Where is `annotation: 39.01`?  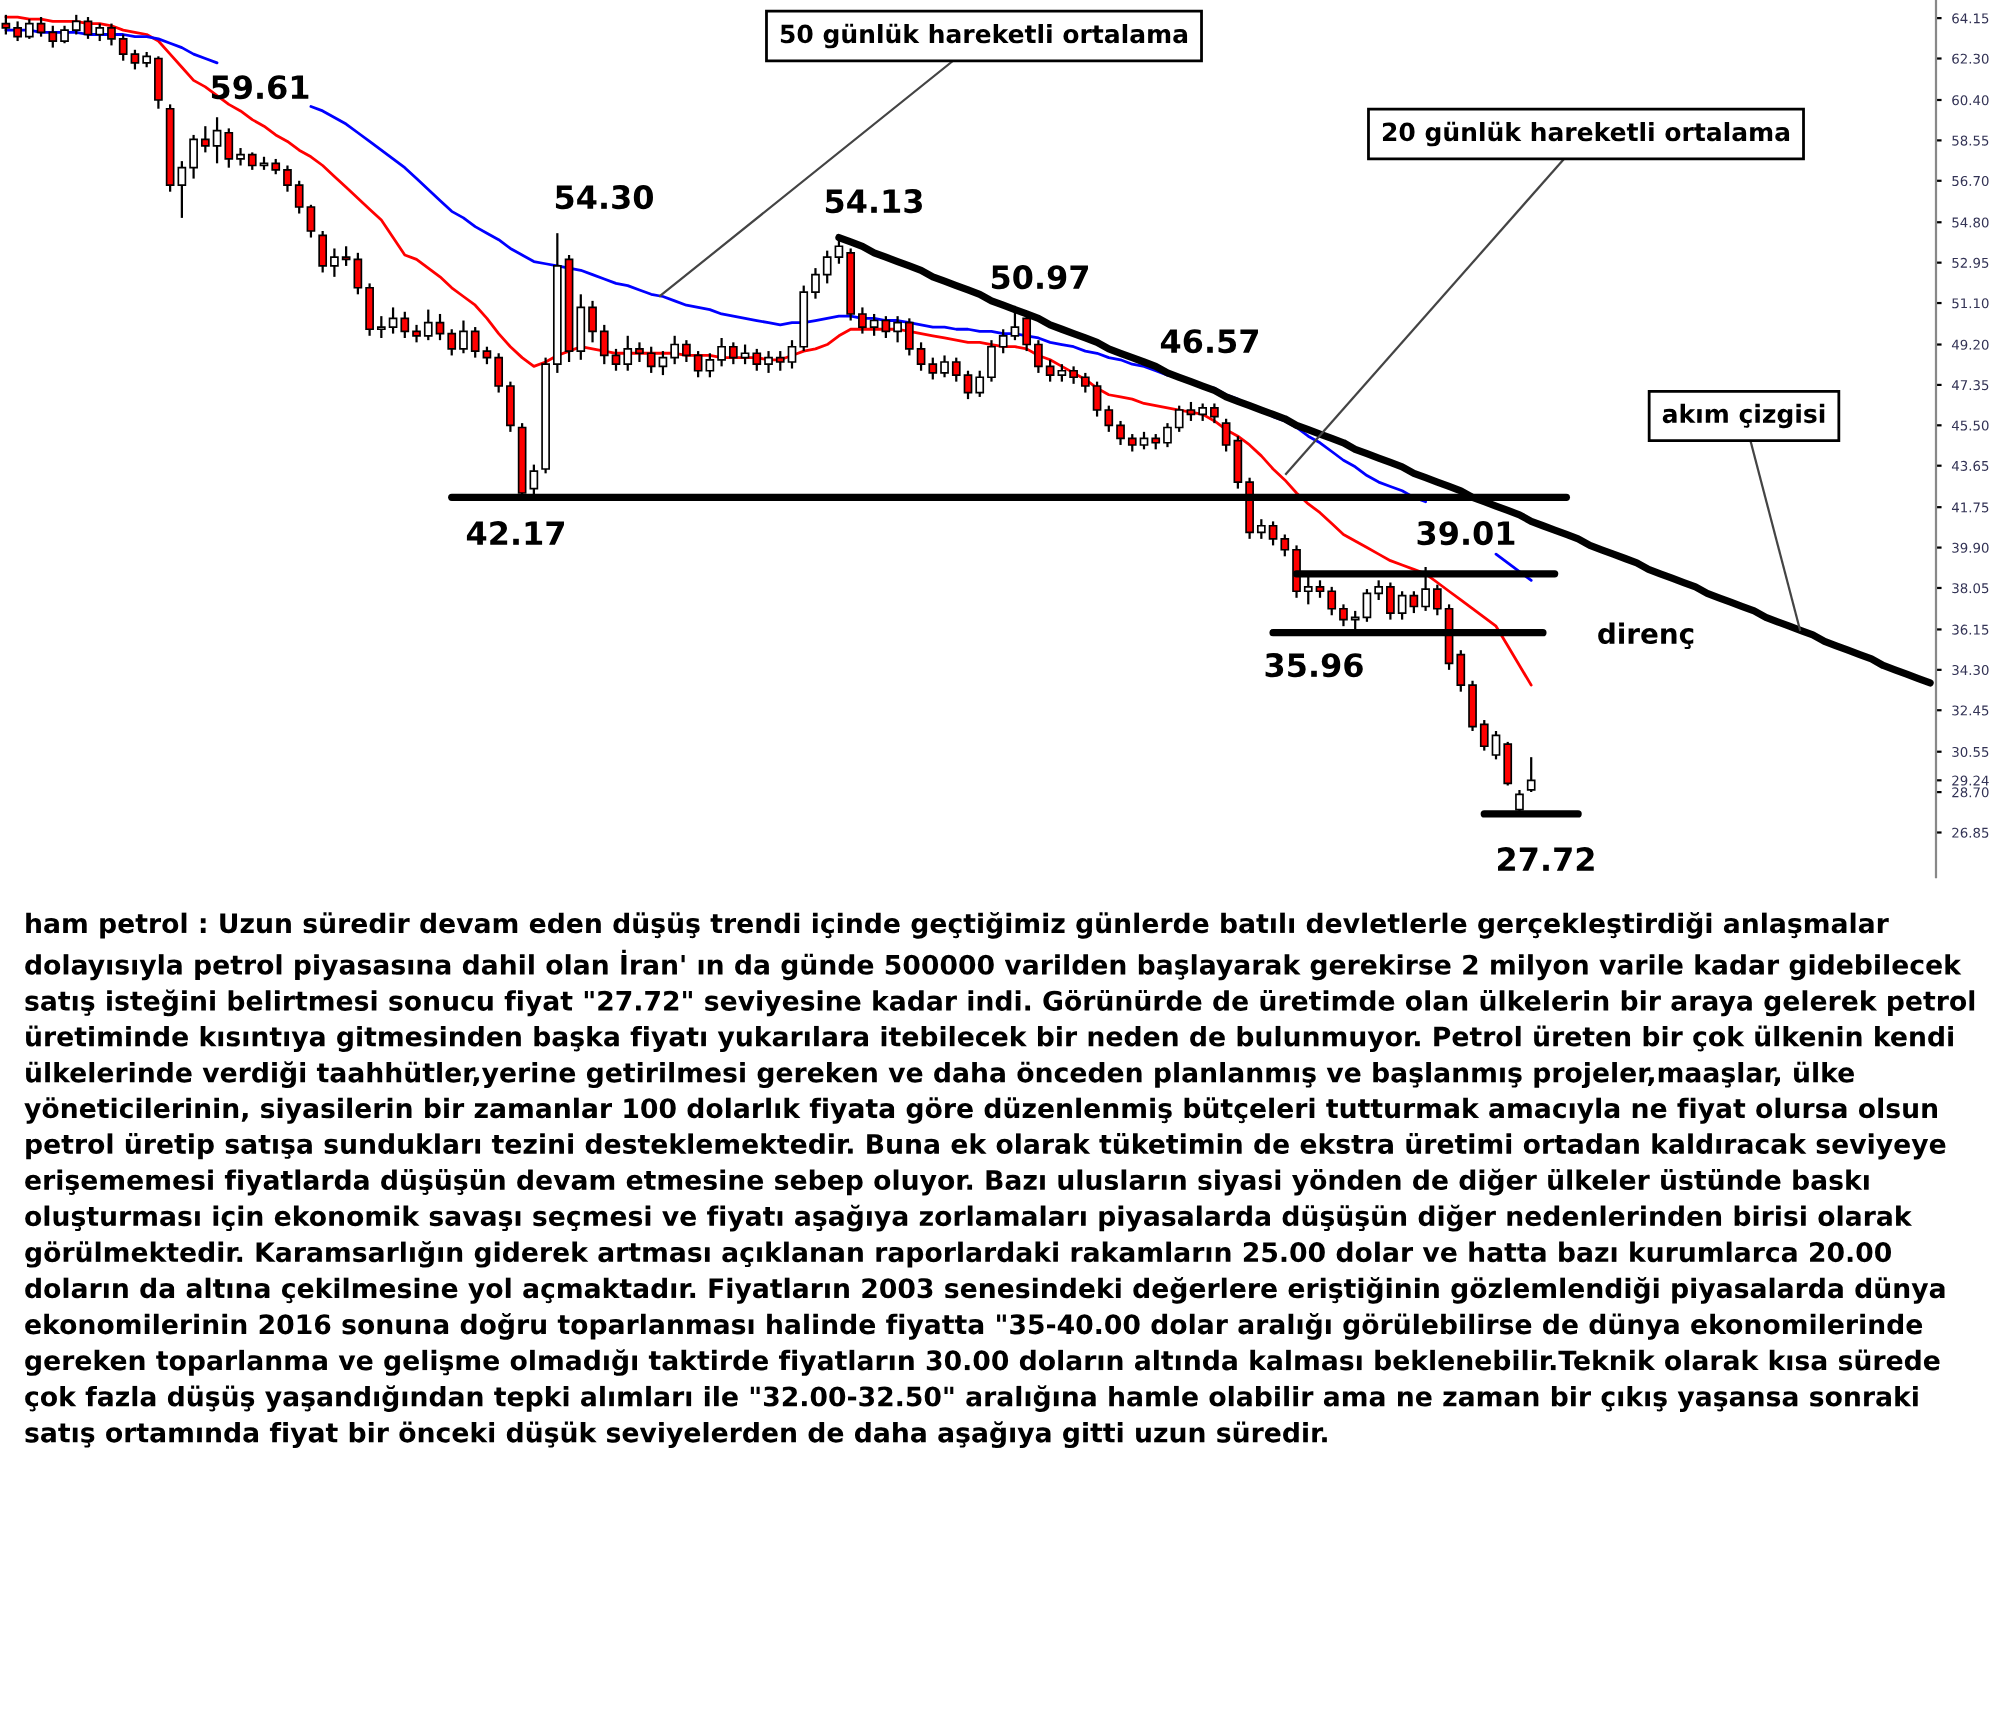 annotation: 39.01 is located at coordinates (1466, 533).